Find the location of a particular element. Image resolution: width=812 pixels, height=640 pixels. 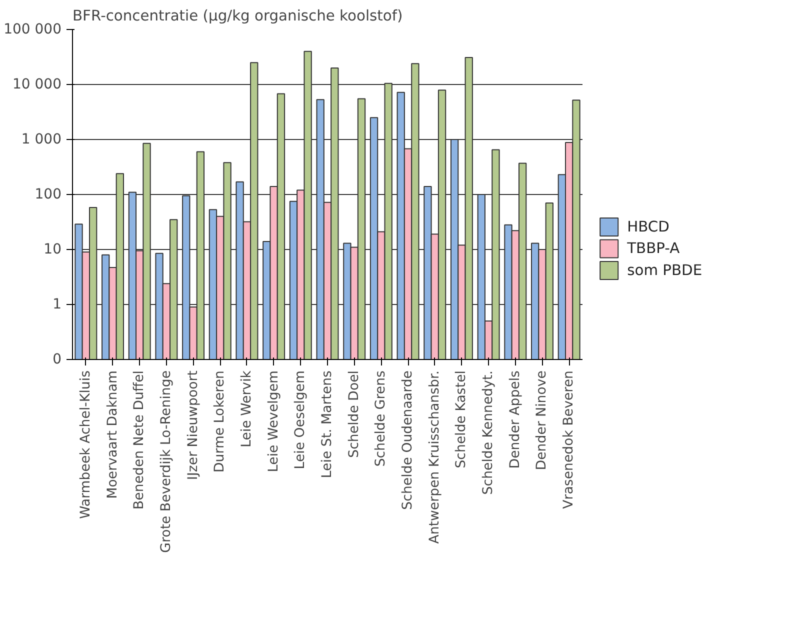

y-tick-label: 100 000 is located at coordinates (33, 30).